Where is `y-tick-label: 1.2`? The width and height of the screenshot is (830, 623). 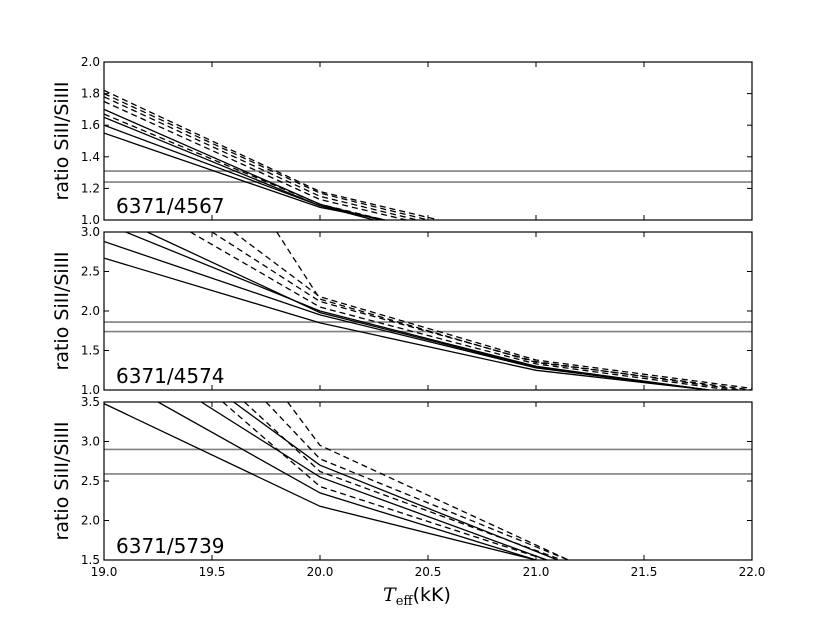
y-tick-label: 1.2 is located at coordinates (90, 188).